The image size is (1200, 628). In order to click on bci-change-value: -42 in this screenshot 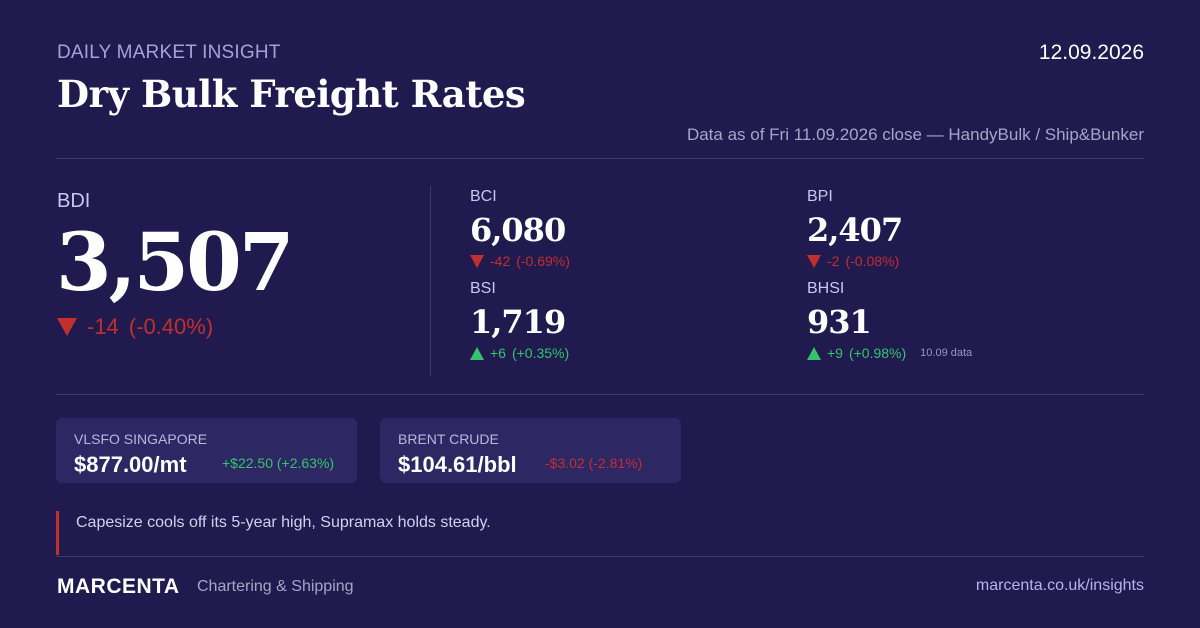, I will do `click(500, 261)`.